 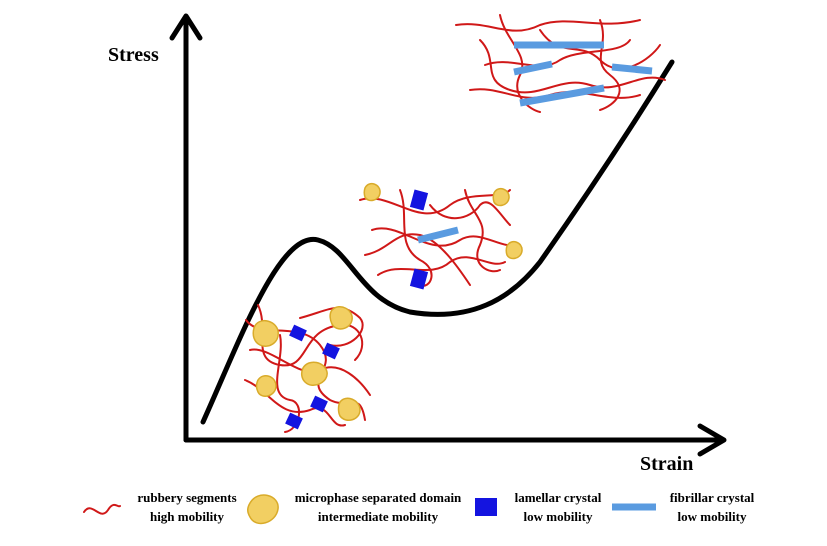 What do you see at coordinates (441, 236) in the screenshot?
I see `cluster-necking` at bounding box center [441, 236].